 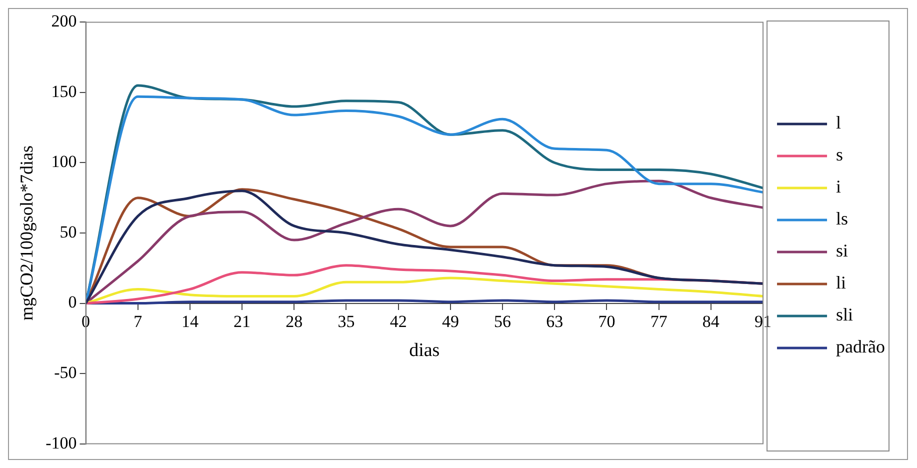 What do you see at coordinates (607, 321) in the screenshot?
I see `x-tick-label: 70` at bounding box center [607, 321].